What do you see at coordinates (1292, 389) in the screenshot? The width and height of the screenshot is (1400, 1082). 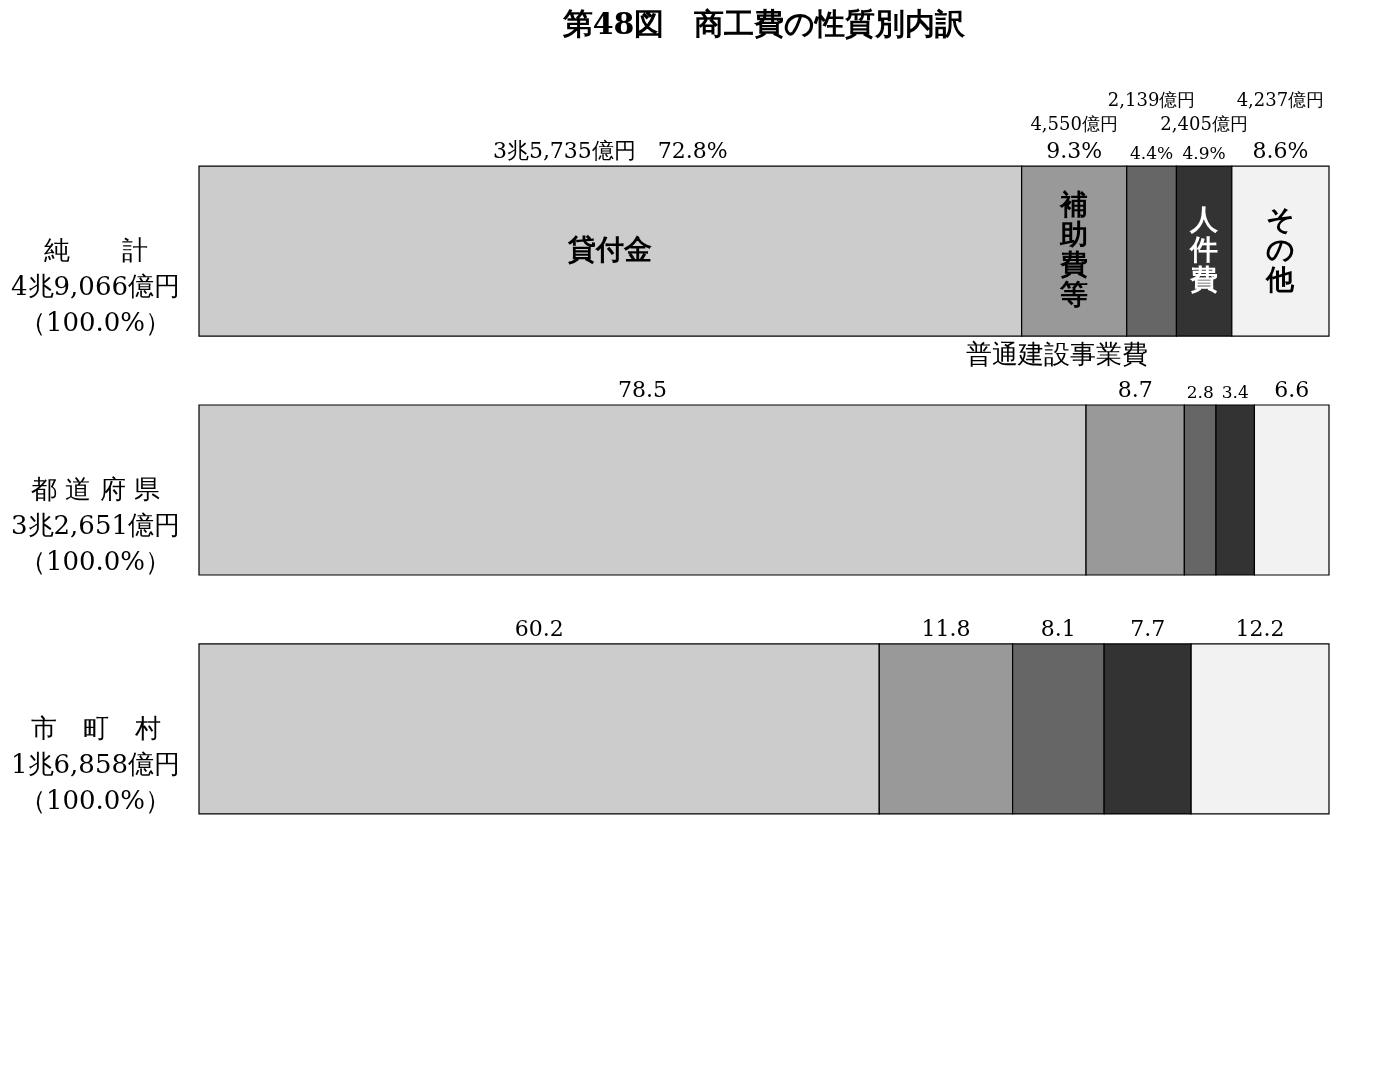 I see `data-label: 6.6` at bounding box center [1292, 389].